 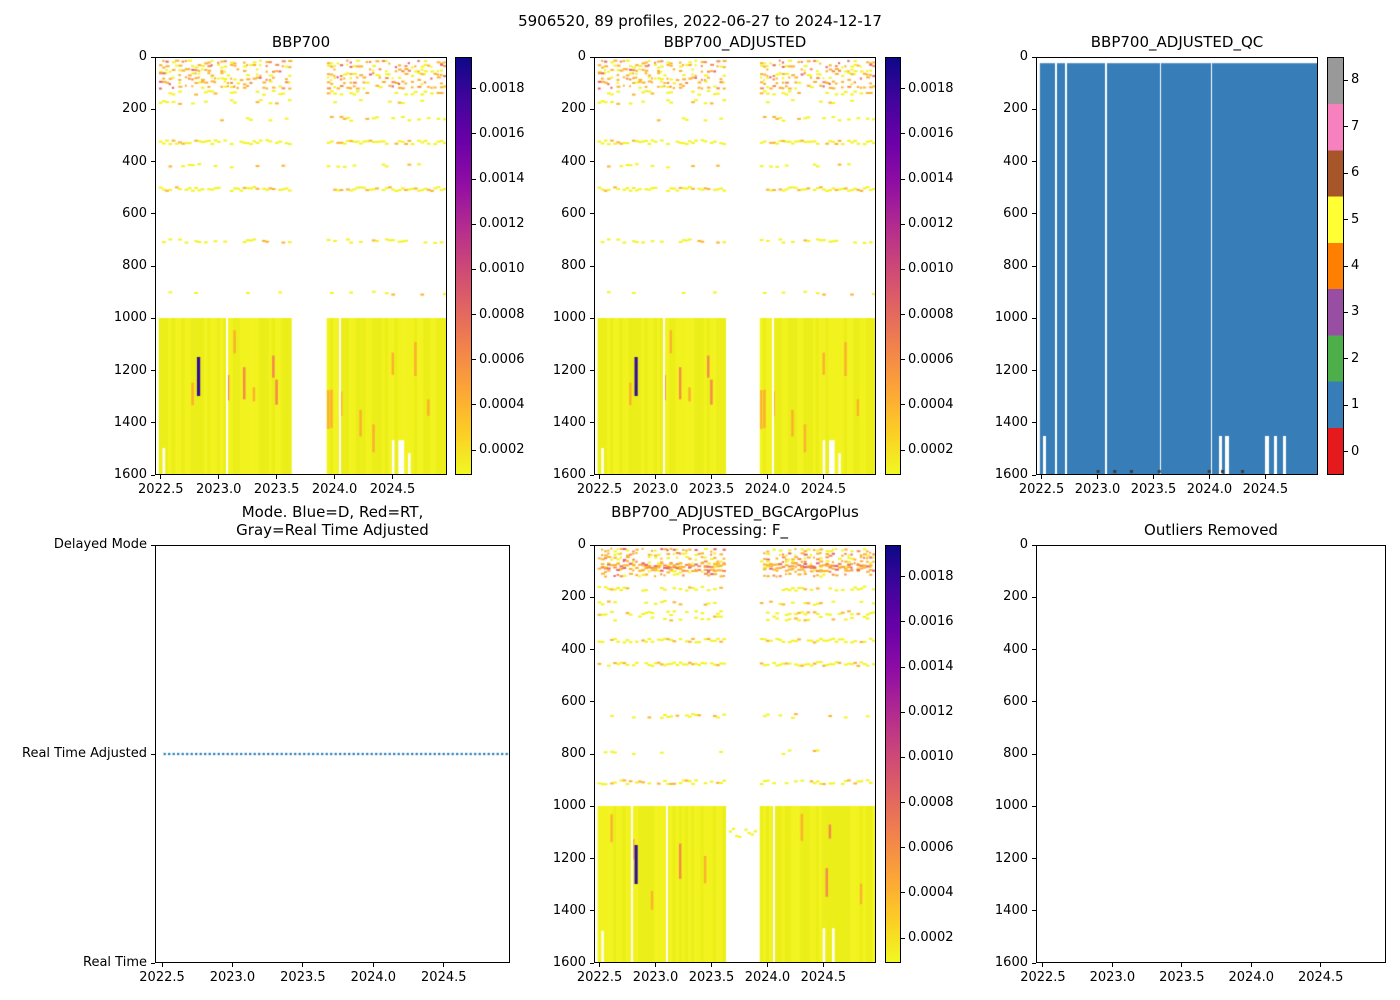 What do you see at coordinates (931, 224) in the screenshot?
I see `colorbar-tick-label: 0.0012` at bounding box center [931, 224].